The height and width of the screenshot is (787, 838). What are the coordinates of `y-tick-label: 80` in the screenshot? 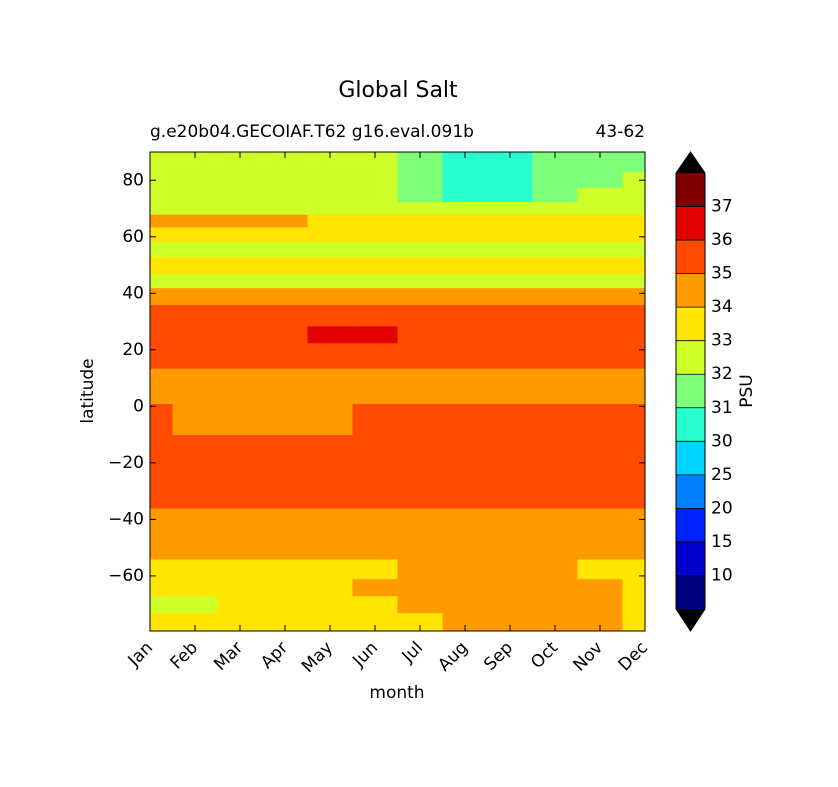 It's located at (133, 180).